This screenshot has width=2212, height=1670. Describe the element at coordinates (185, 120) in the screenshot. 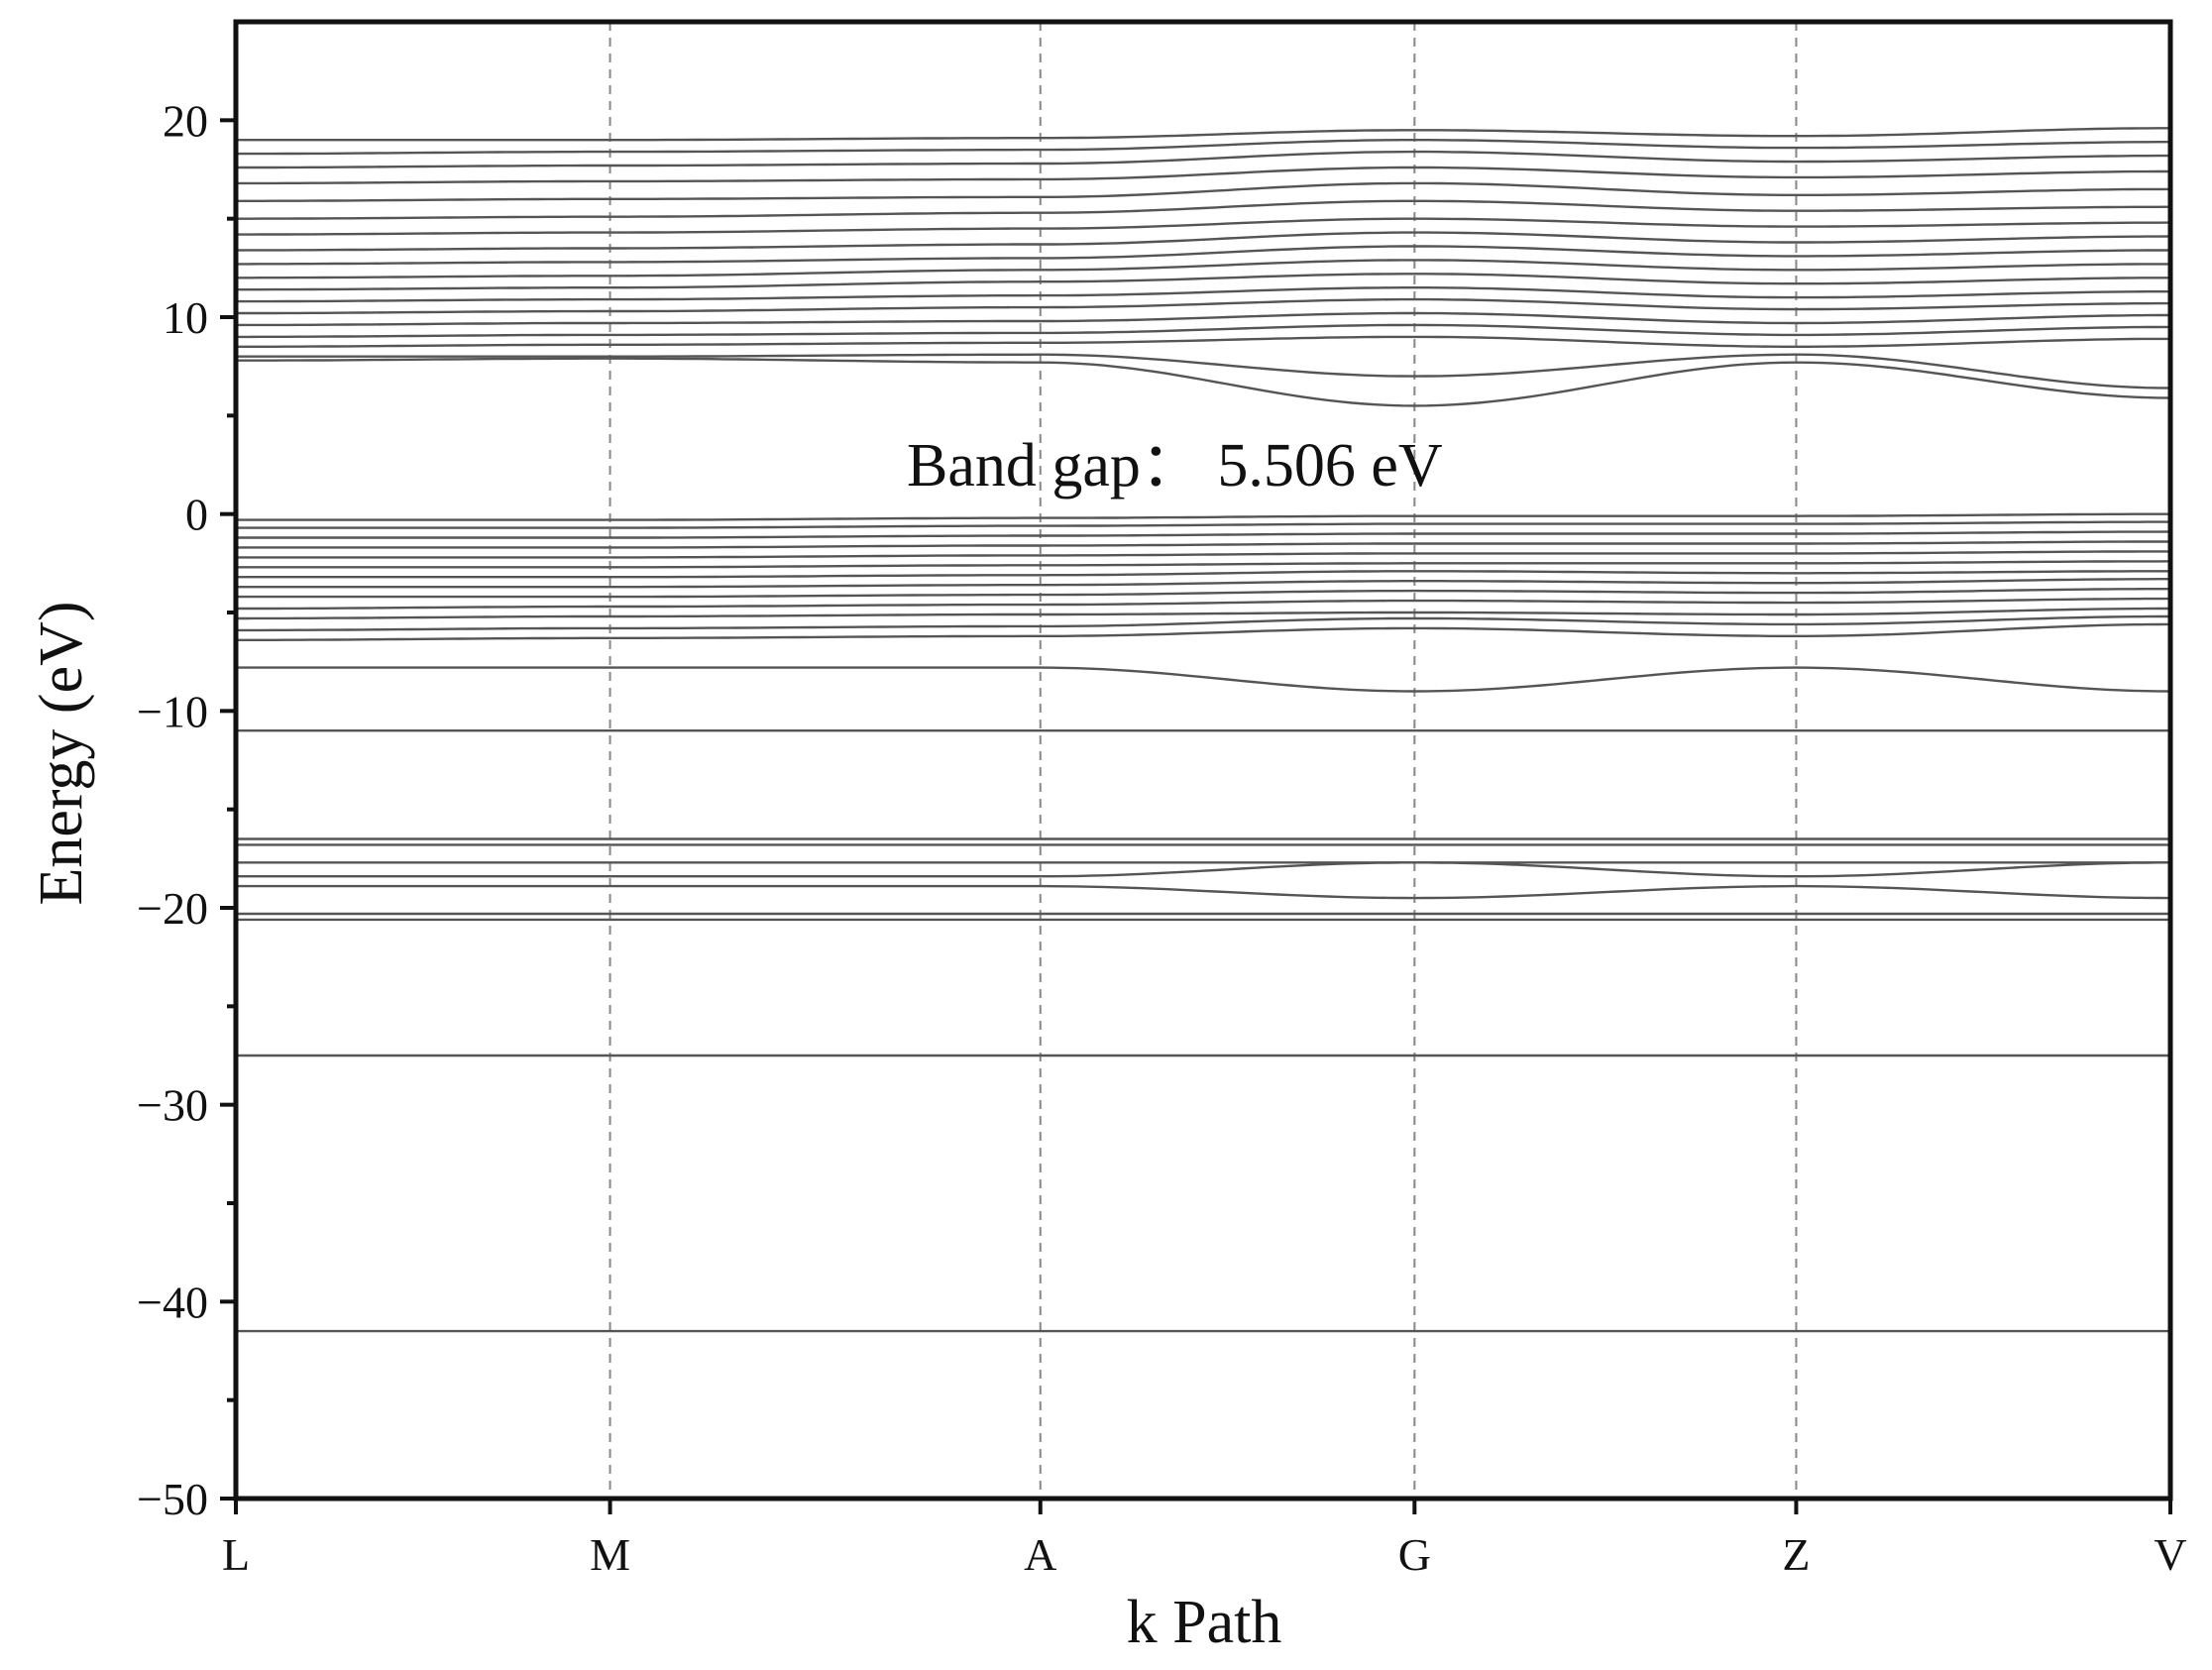

I see `y-tick-label: 20` at that location.